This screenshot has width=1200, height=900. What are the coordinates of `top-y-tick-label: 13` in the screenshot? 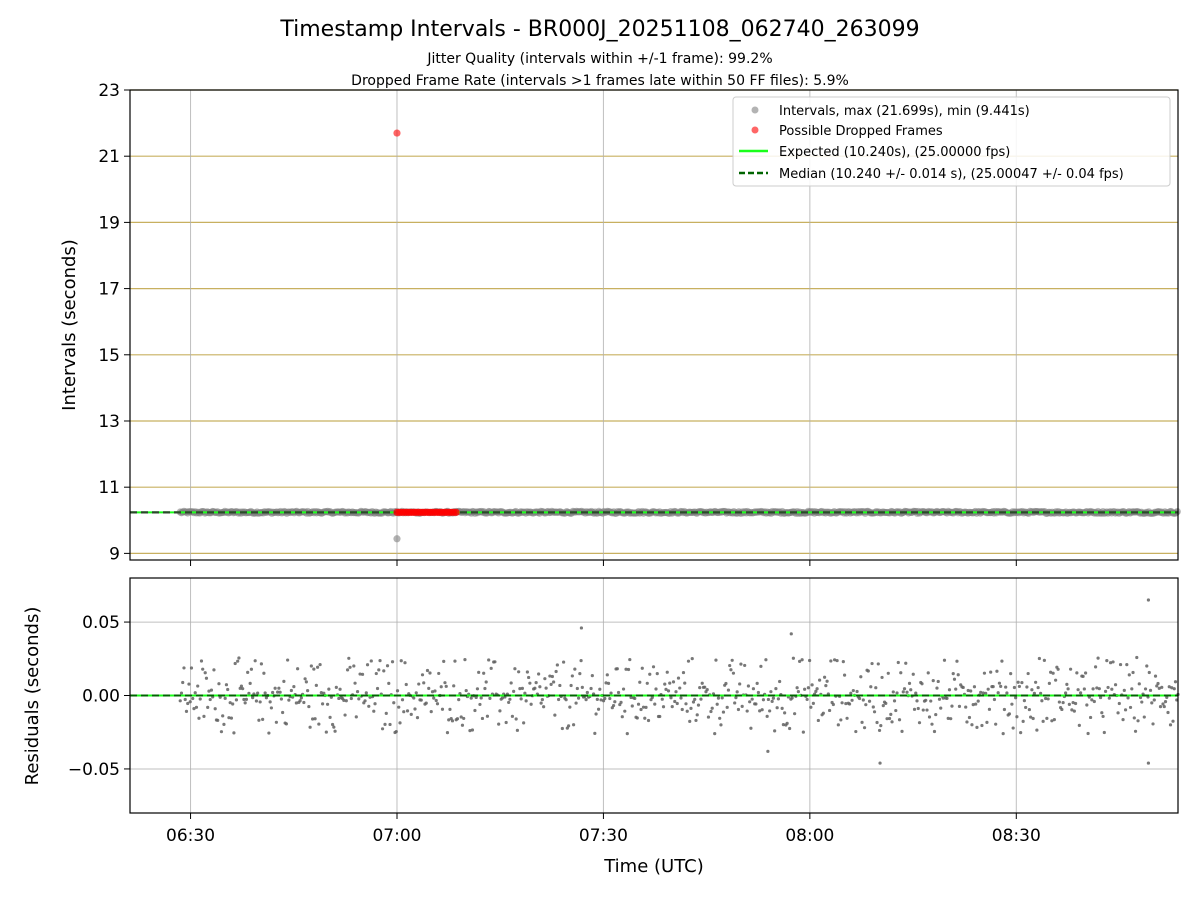 It's located at (109, 422).